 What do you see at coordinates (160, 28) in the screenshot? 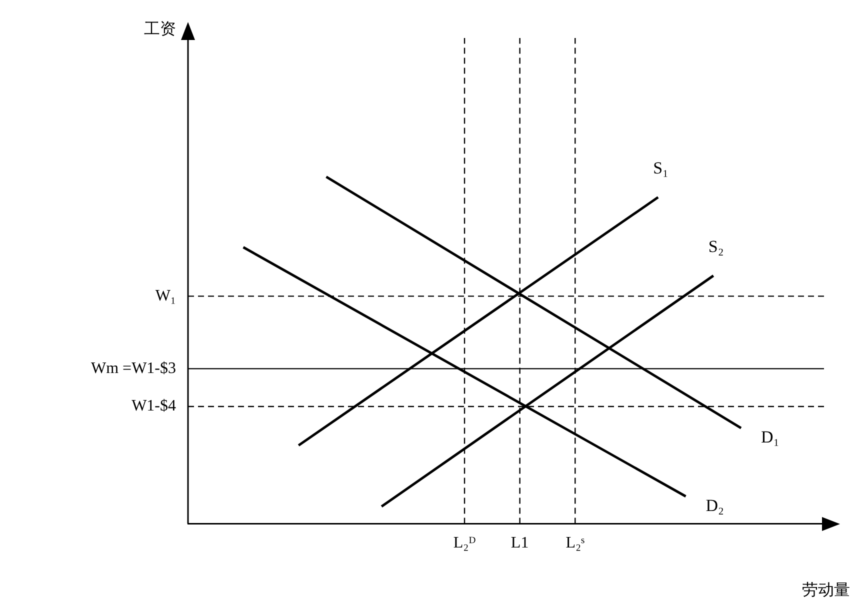
I see `text: 工资` at bounding box center [160, 28].